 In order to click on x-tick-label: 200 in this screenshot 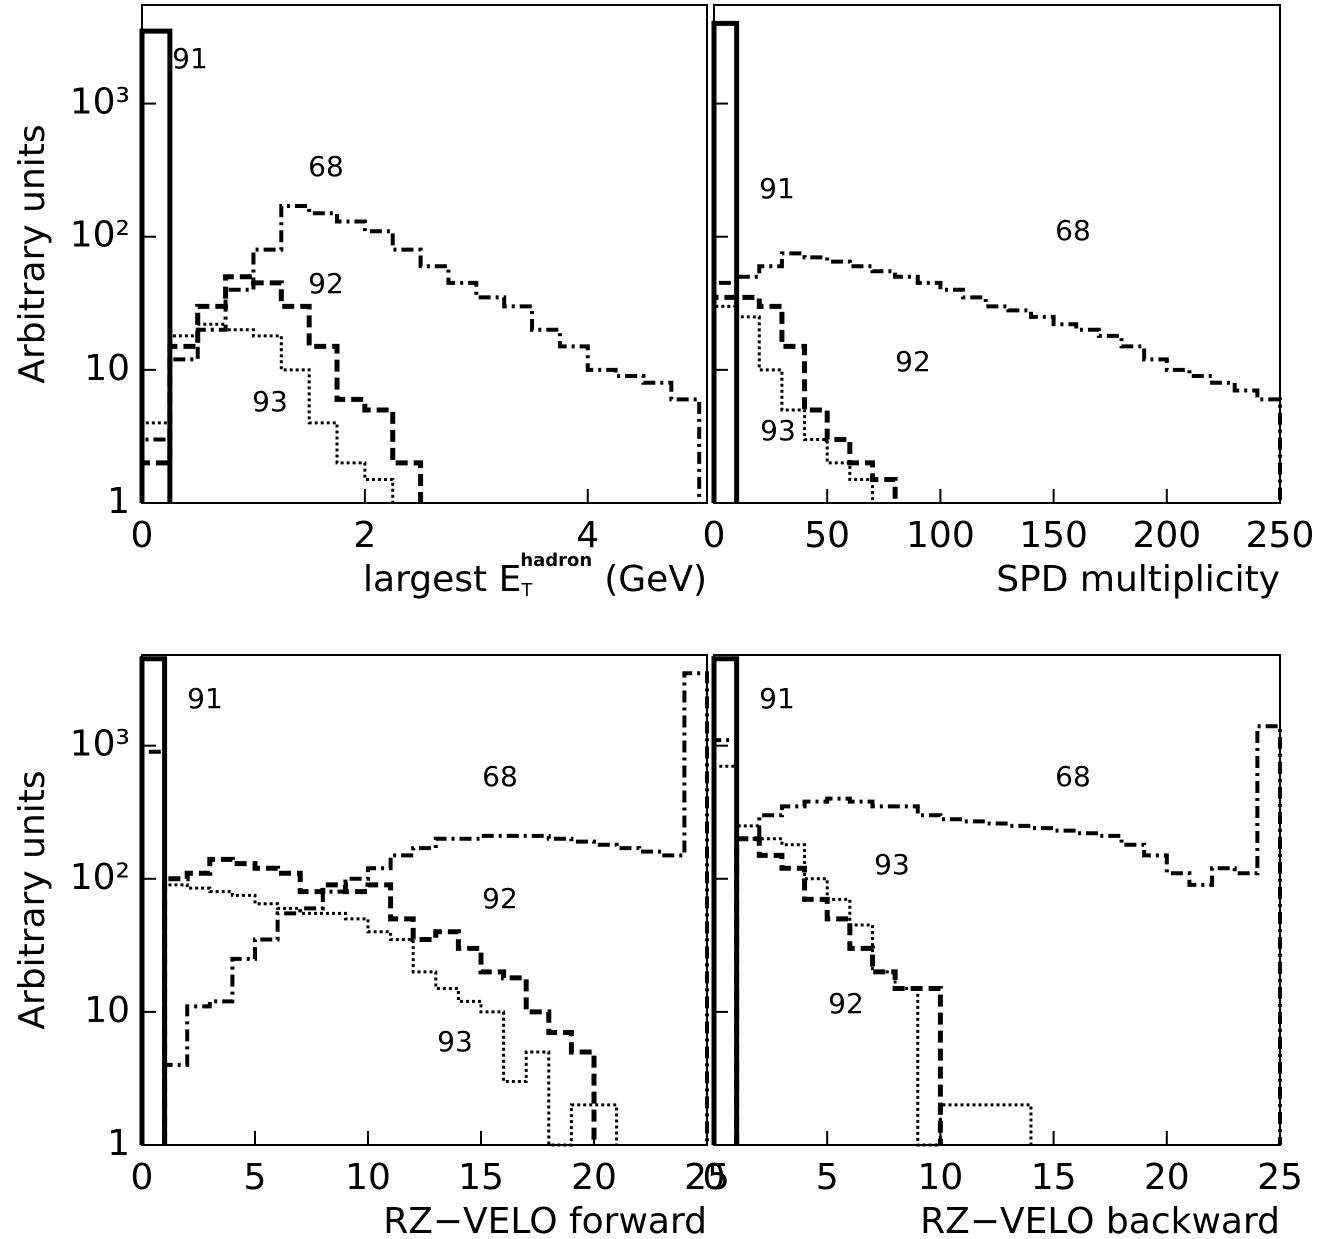, I will do `click(1166, 535)`.